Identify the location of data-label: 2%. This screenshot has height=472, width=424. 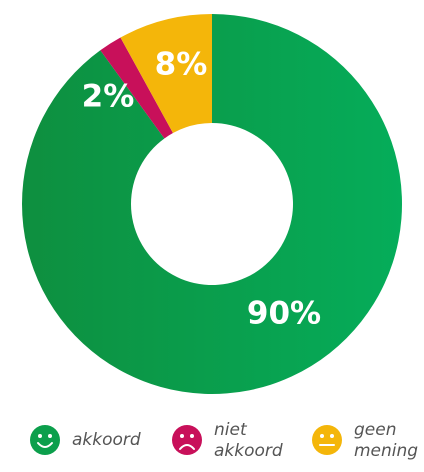
(108, 97).